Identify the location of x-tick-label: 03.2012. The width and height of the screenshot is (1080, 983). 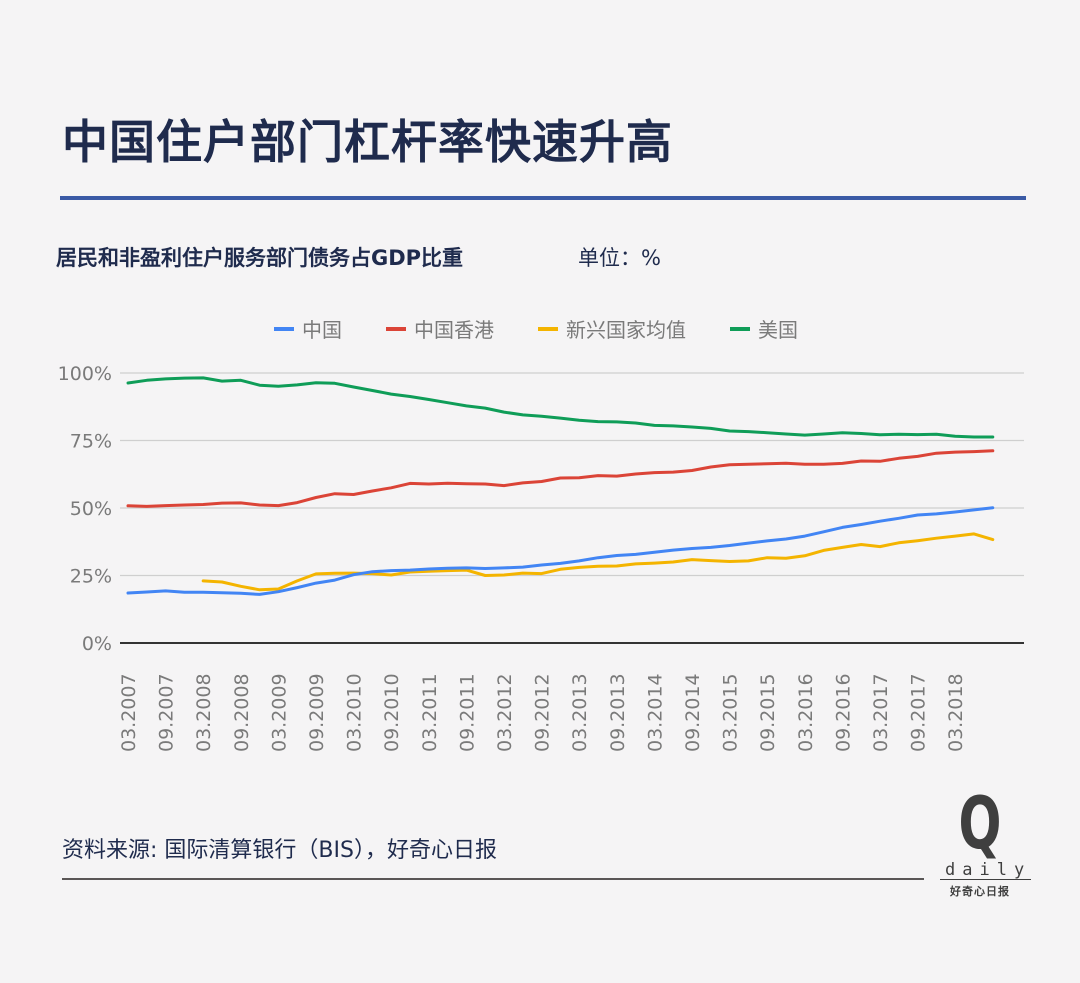
(505, 712).